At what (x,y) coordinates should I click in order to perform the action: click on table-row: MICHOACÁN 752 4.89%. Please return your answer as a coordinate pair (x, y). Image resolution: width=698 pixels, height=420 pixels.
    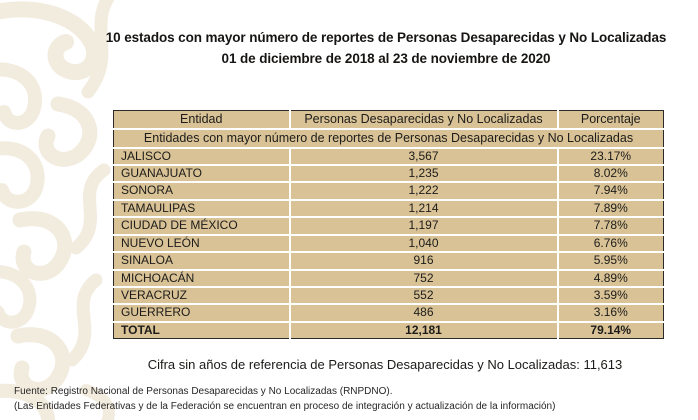
    Looking at the image, I should click on (388, 277).